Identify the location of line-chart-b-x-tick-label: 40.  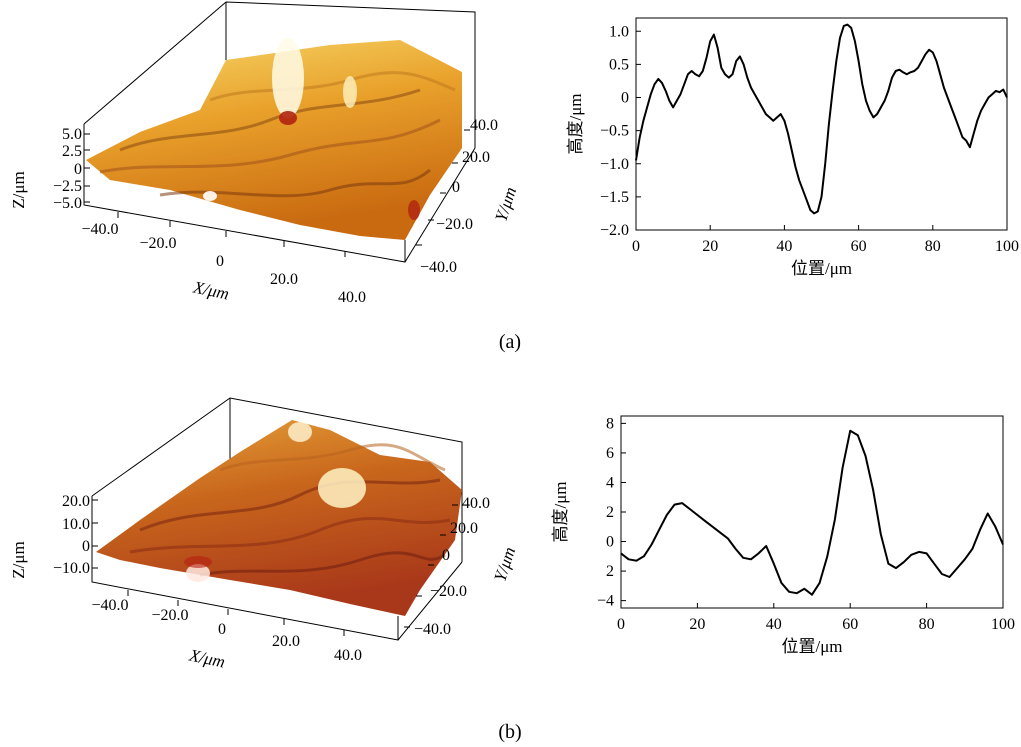
(774, 624).